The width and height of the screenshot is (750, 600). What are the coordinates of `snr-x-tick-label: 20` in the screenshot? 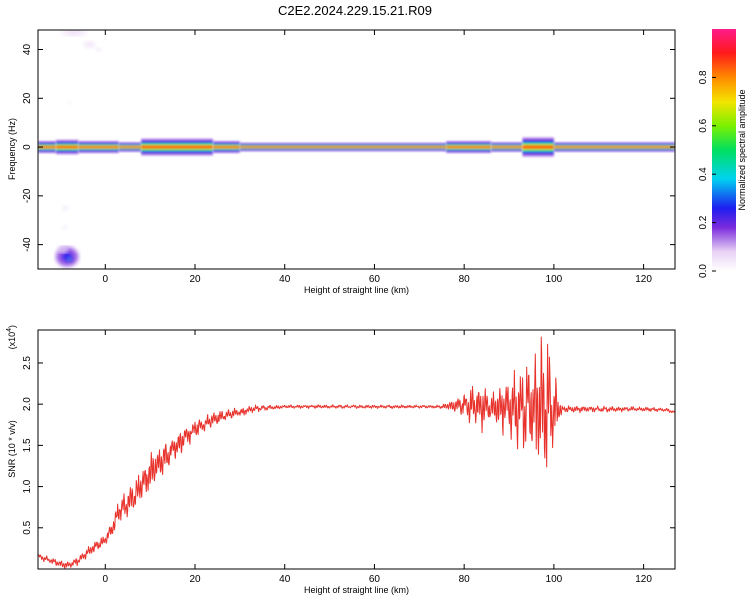 It's located at (195, 579).